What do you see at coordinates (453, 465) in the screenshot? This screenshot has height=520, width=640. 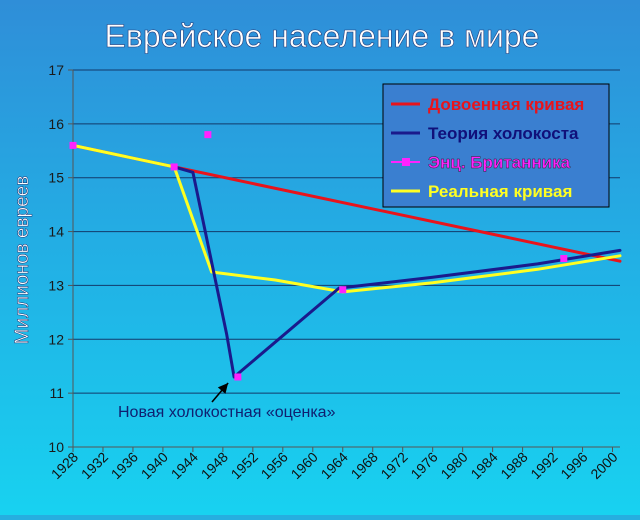 I see `x-tick-label: 1980` at bounding box center [453, 465].